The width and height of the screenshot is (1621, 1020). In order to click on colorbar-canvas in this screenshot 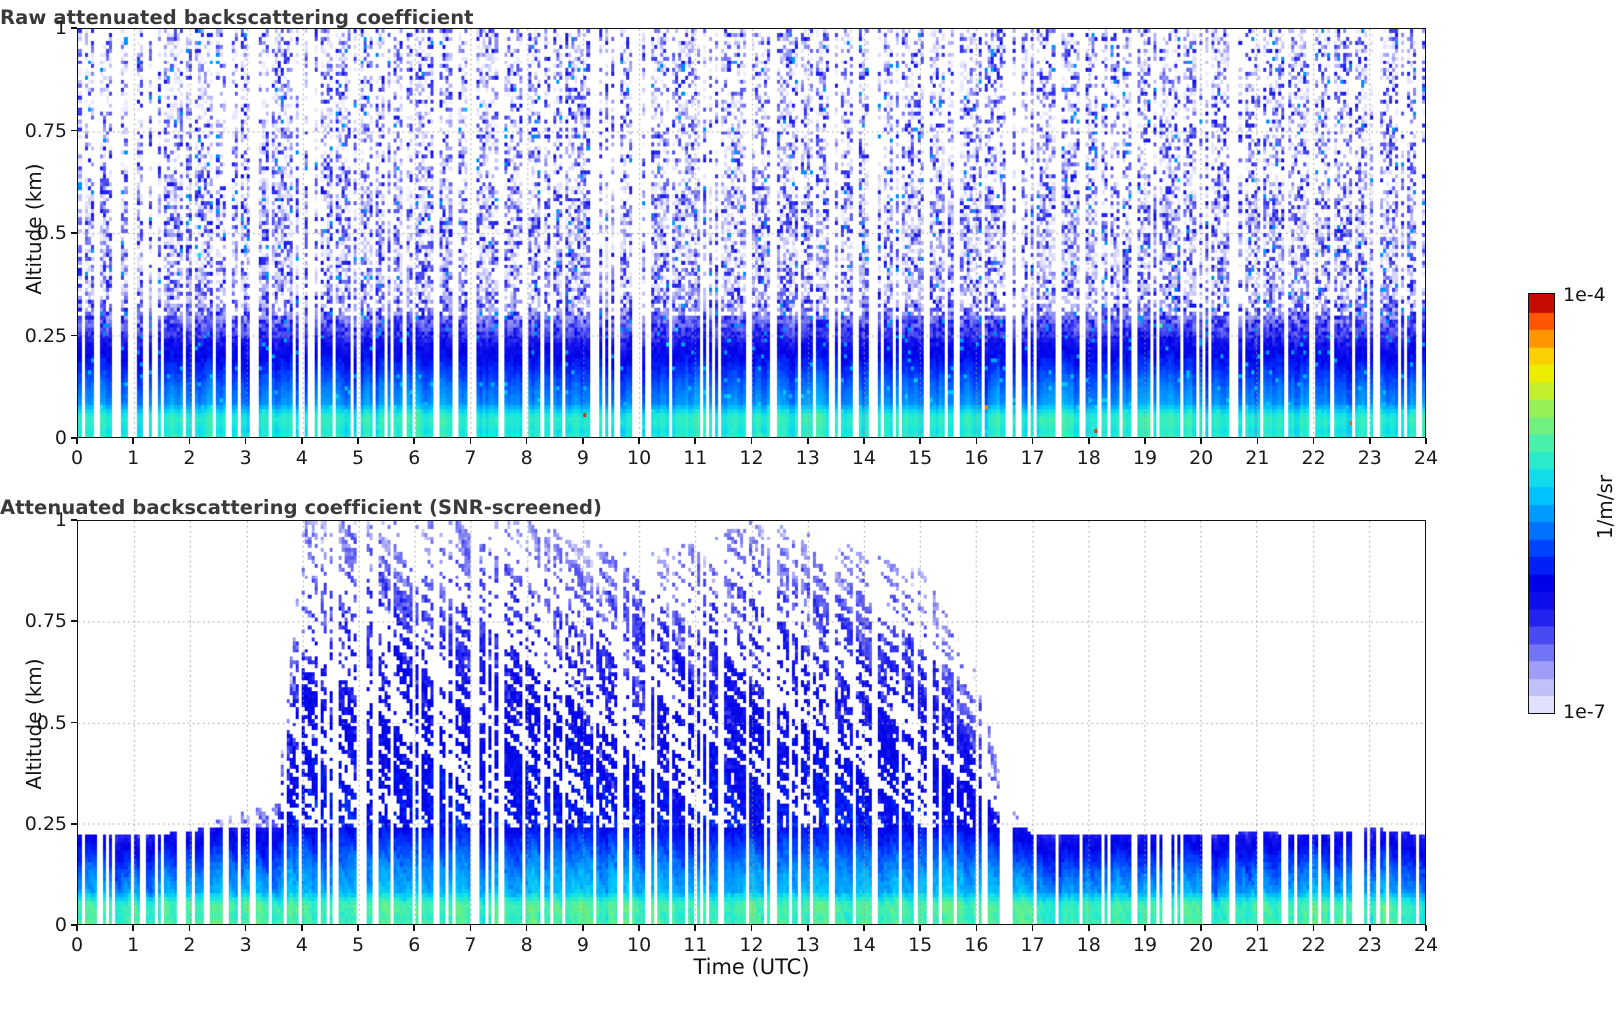, I will do `click(1541, 503)`.